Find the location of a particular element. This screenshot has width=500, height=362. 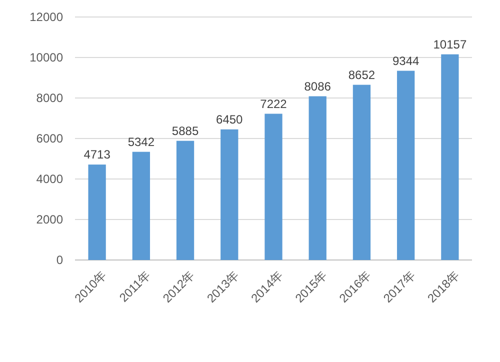

data-label: 8086 is located at coordinates (318, 86).